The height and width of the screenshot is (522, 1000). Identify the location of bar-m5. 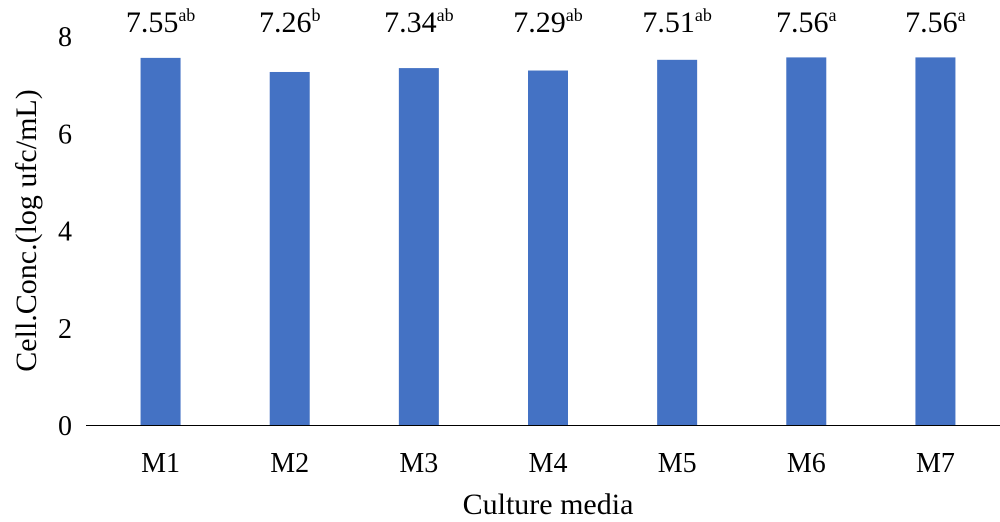
(677, 242).